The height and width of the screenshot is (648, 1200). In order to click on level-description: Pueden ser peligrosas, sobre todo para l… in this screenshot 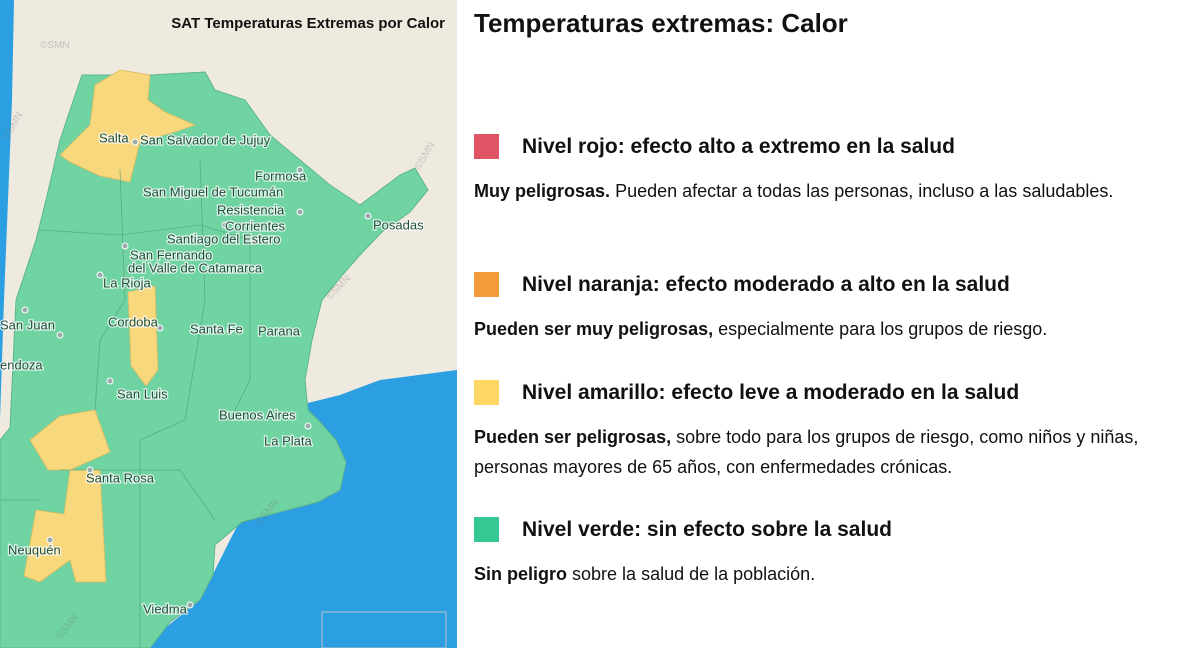, I will do `click(819, 452)`.